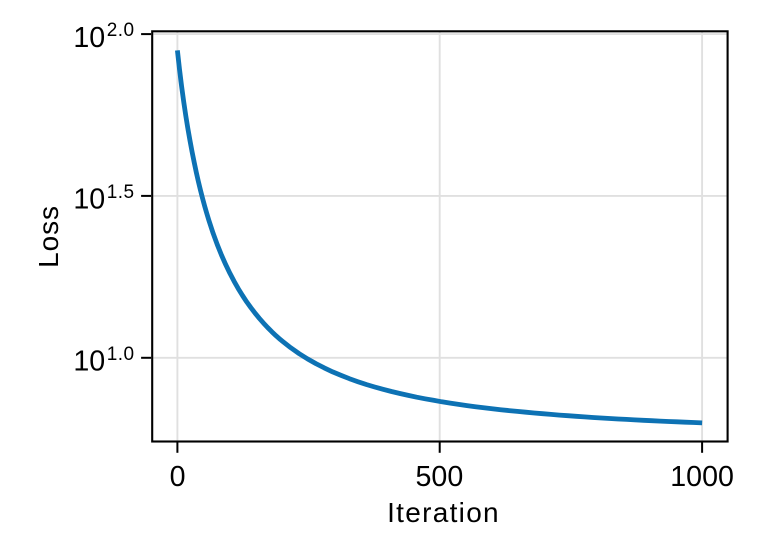 The height and width of the screenshot is (560, 760). I want to click on svg-text: 500, so click(440, 477).